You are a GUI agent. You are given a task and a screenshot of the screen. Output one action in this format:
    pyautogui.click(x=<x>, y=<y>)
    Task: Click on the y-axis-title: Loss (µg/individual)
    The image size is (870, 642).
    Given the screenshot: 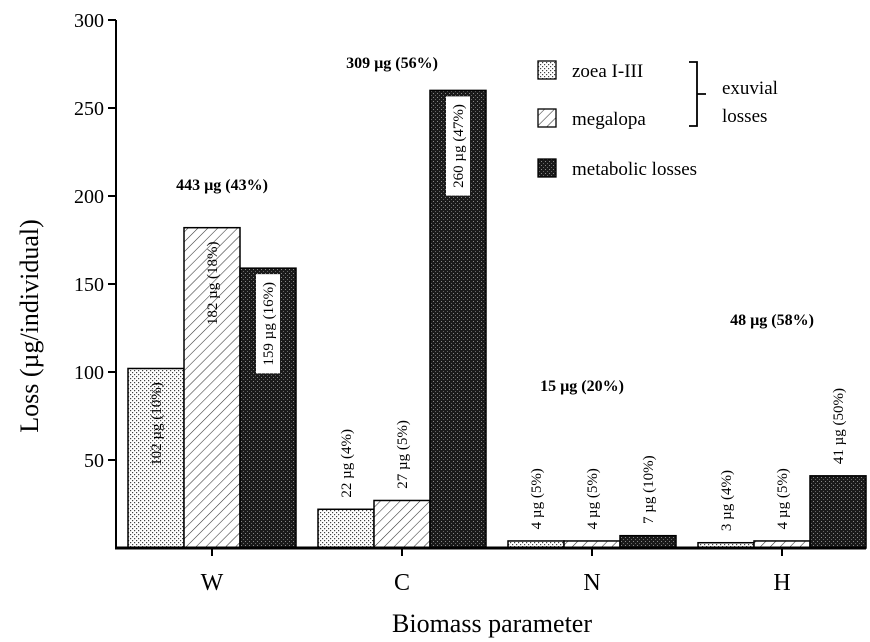 What is the action you would take?
    pyautogui.click(x=29, y=326)
    